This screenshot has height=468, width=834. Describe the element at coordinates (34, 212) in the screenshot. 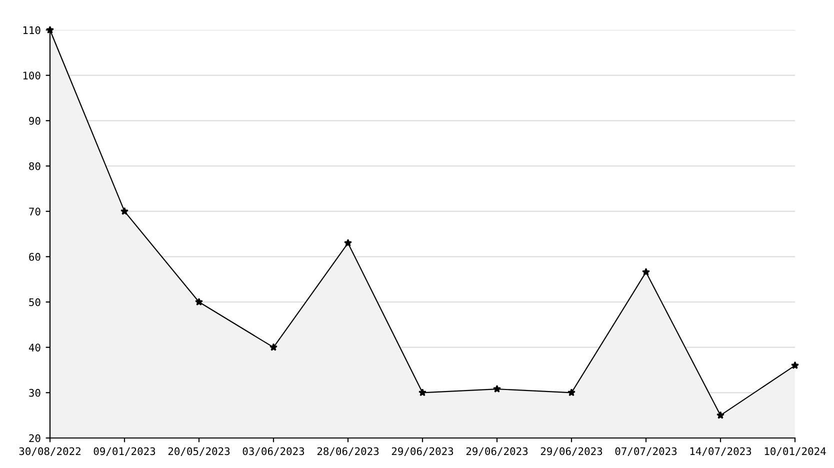

I see `y-tick-label: 70` at that location.